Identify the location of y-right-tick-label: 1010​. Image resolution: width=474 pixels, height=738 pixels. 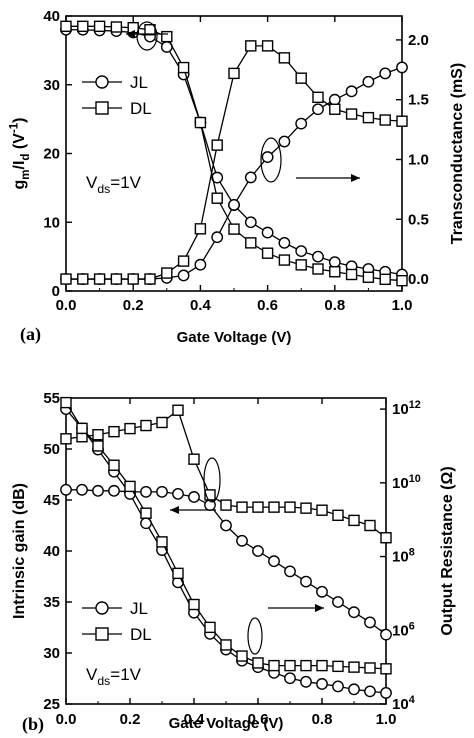
(406, 482).